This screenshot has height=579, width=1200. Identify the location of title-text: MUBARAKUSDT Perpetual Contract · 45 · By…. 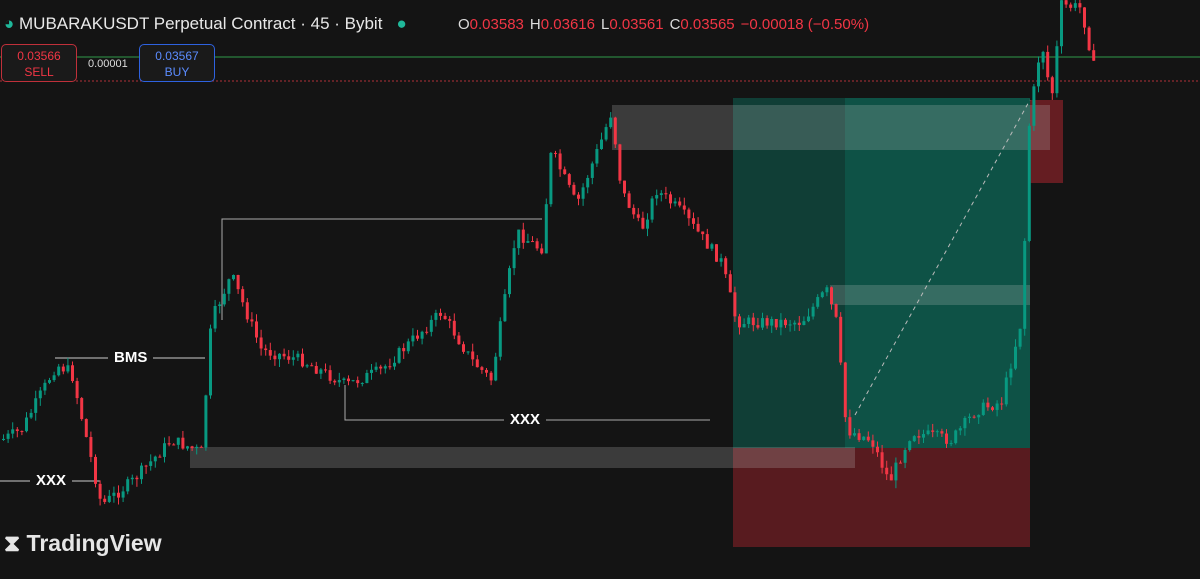
(201, 23).